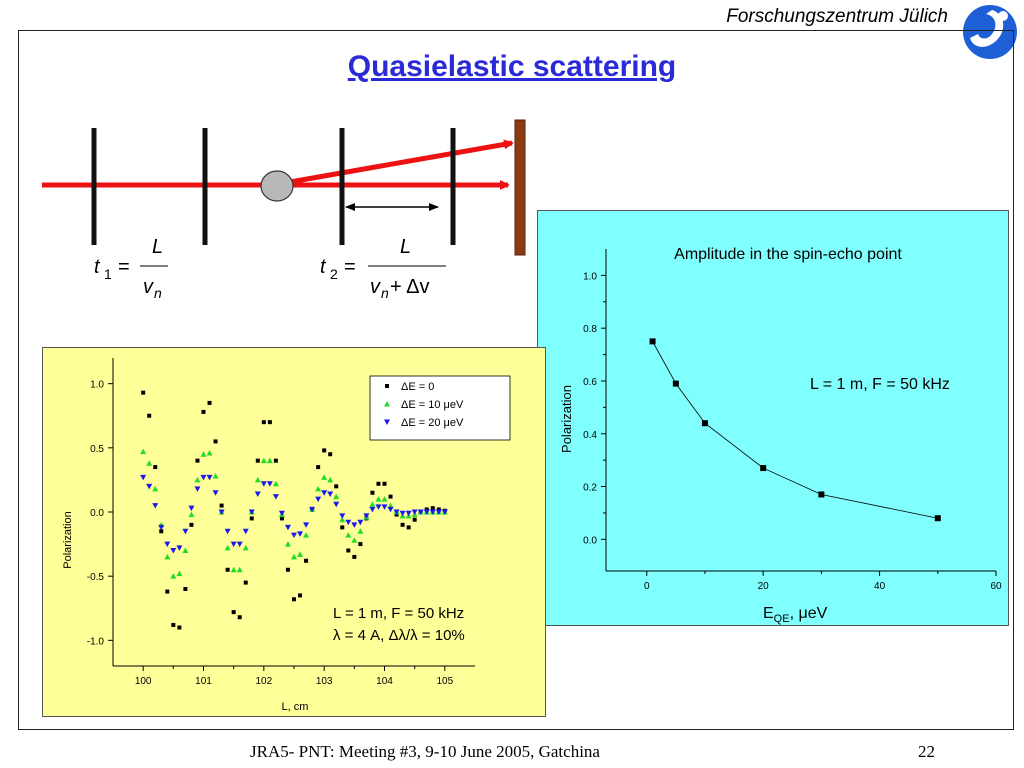 This screenshot has height=768, width=1024. Describe the element at coordinates (270, 268) in the screenshot. I see `time-formulas: t 1 = L v n t 2 = L v n + Δv` at that location.